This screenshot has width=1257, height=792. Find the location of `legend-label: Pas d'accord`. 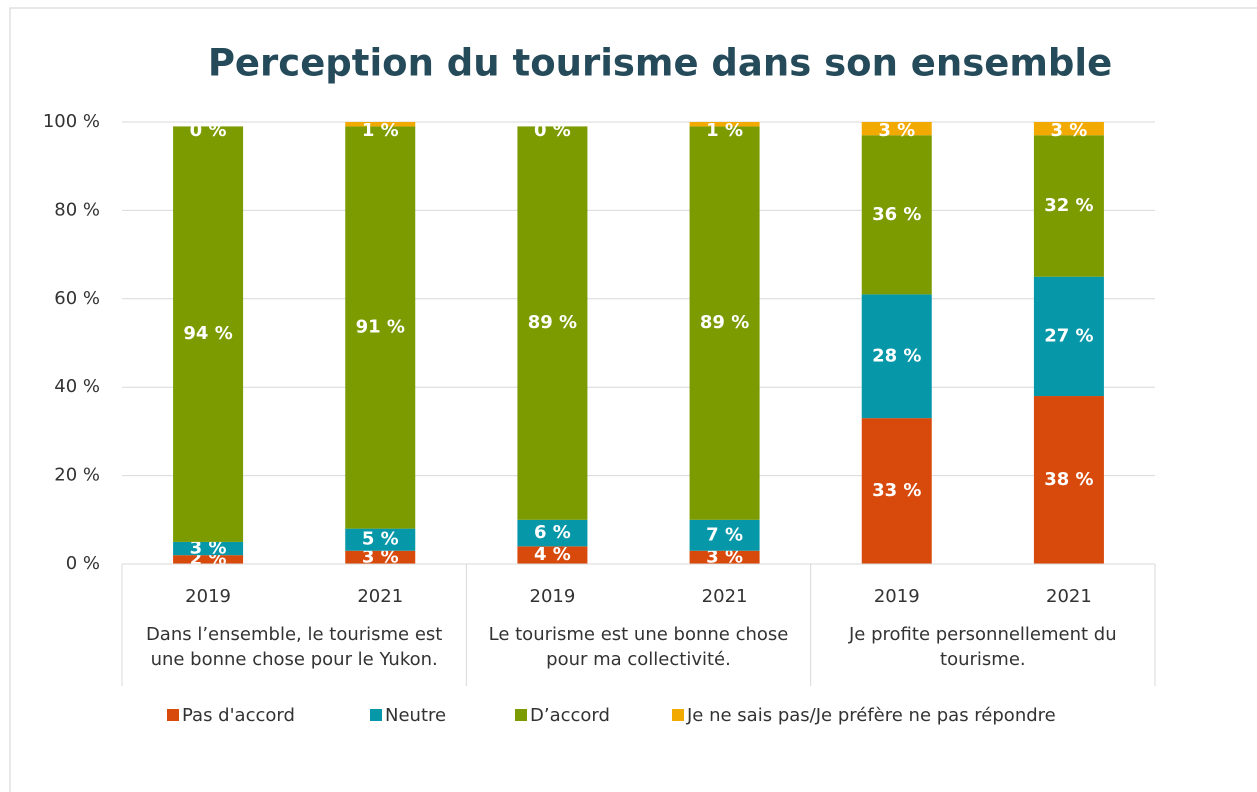

legend-label: Pas d'accord is located at coordinates (238, 715).